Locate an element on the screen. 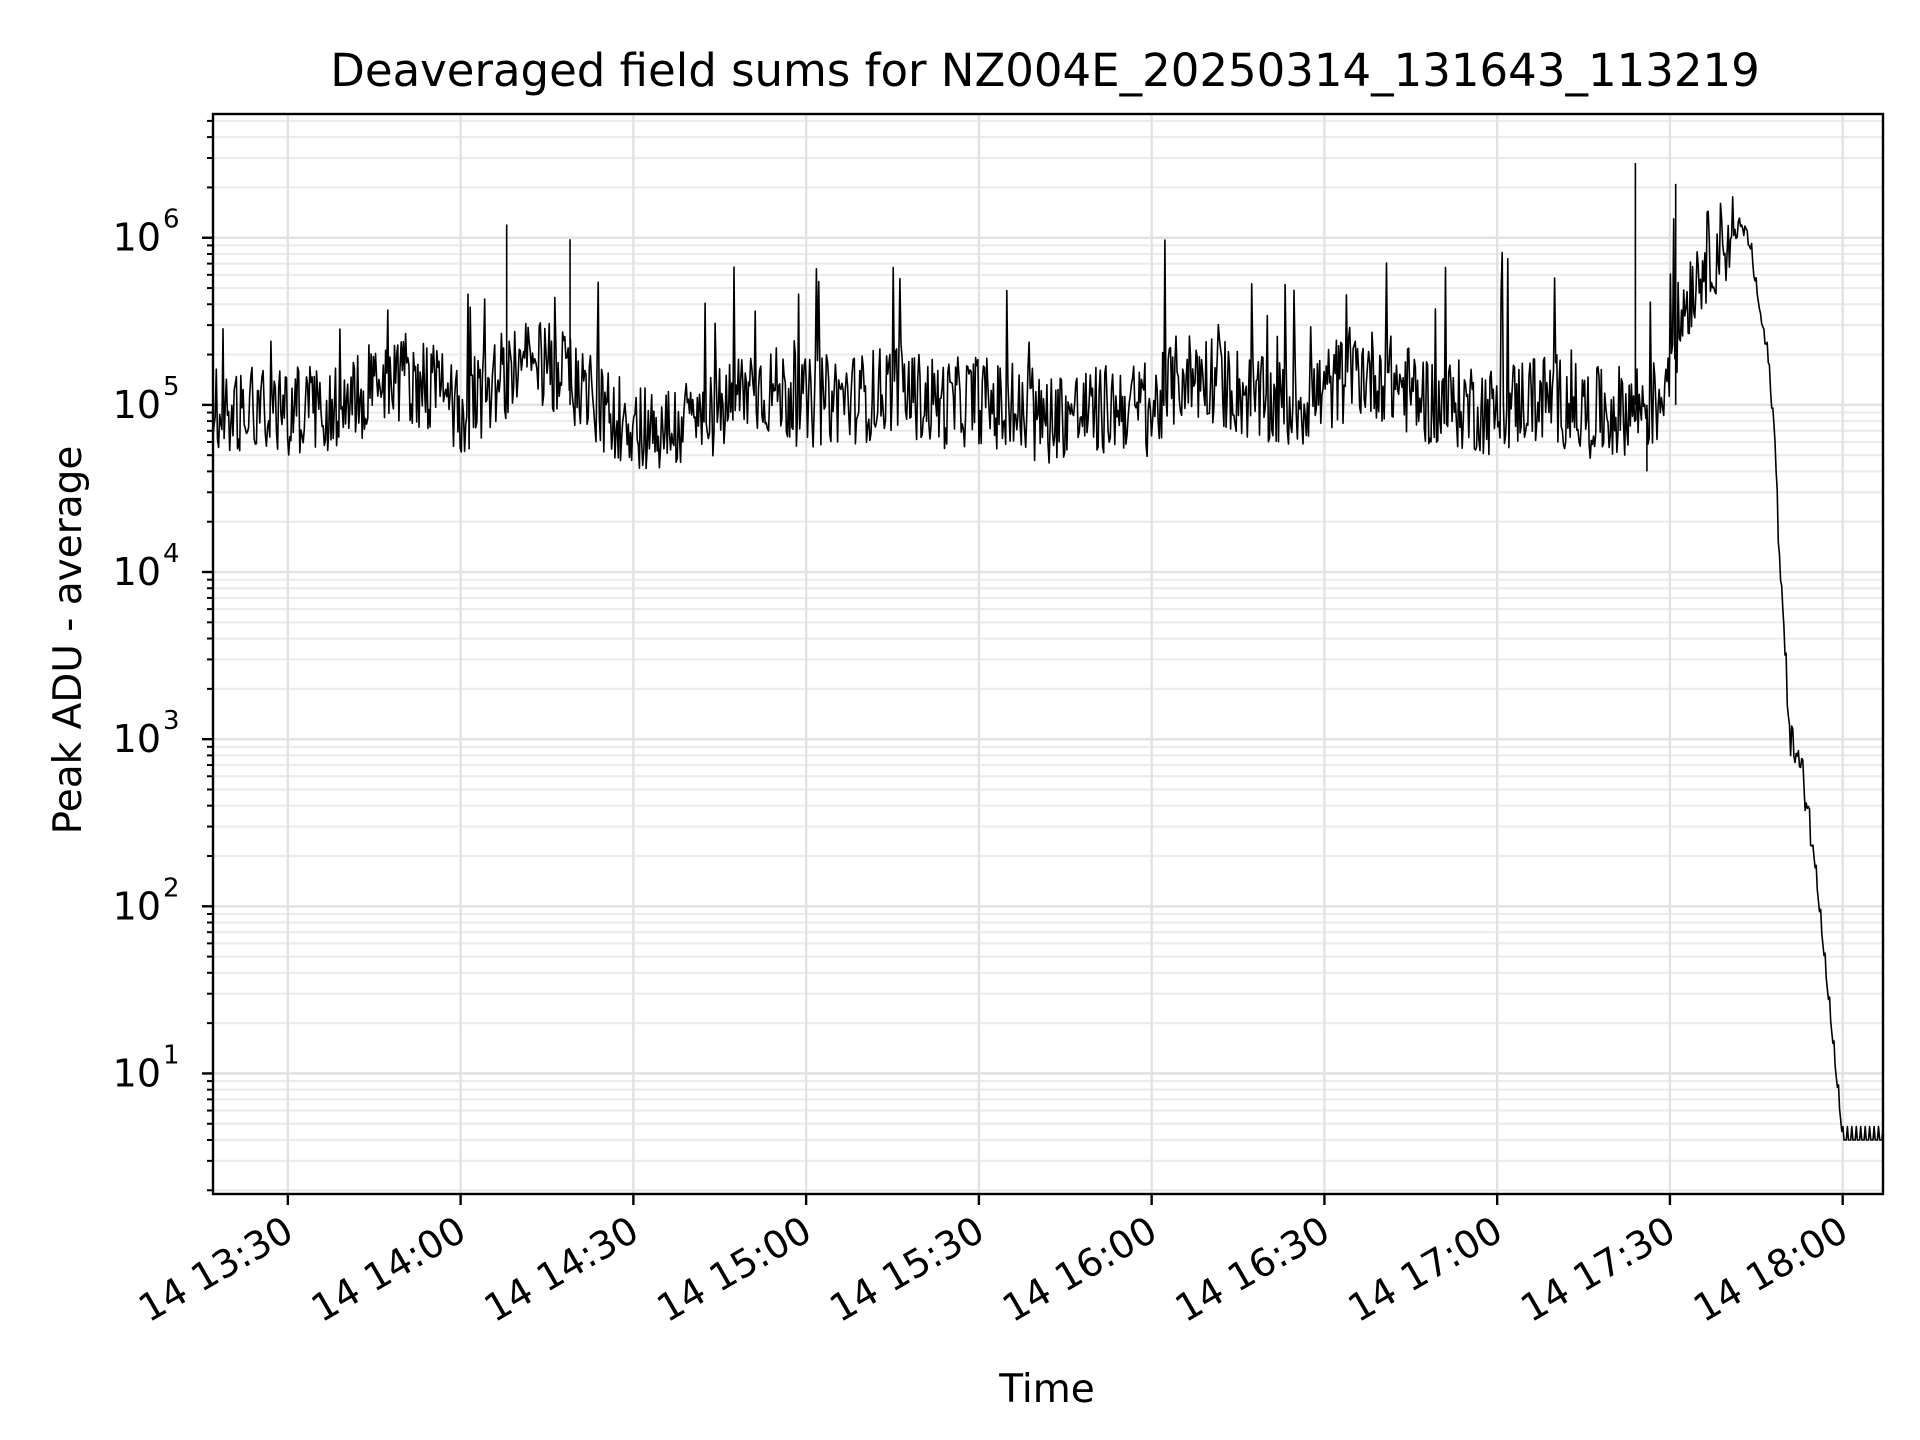 This screenshot has width=1920, height=1440. y-tick-exponent: 6 is located at coordinates (171, 220).